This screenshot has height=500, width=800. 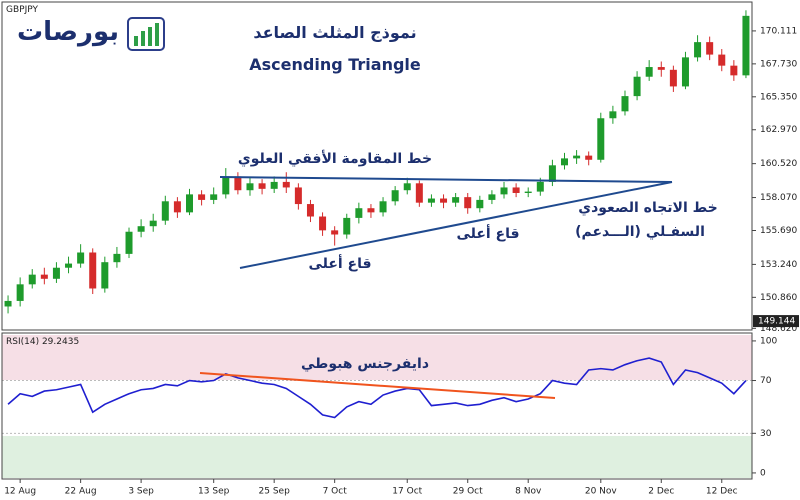 I want to click on y-tick-label: 170.111, so click(x=778, y=31).